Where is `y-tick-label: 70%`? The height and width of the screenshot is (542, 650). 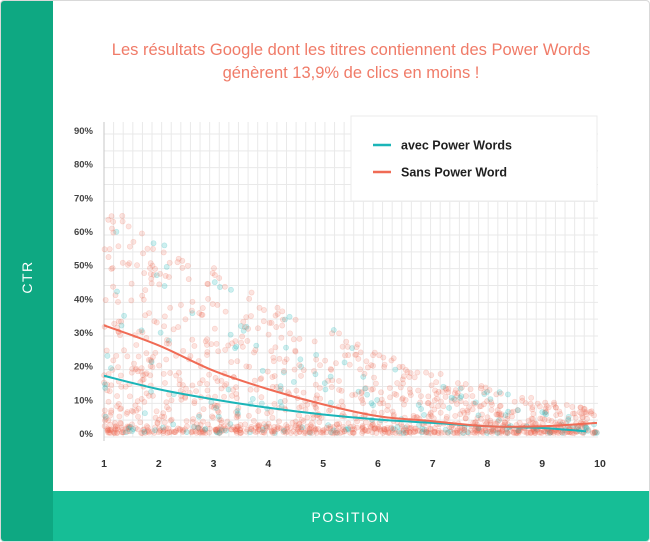 y-tick-label: 70% is located at coordinates (84, 198).